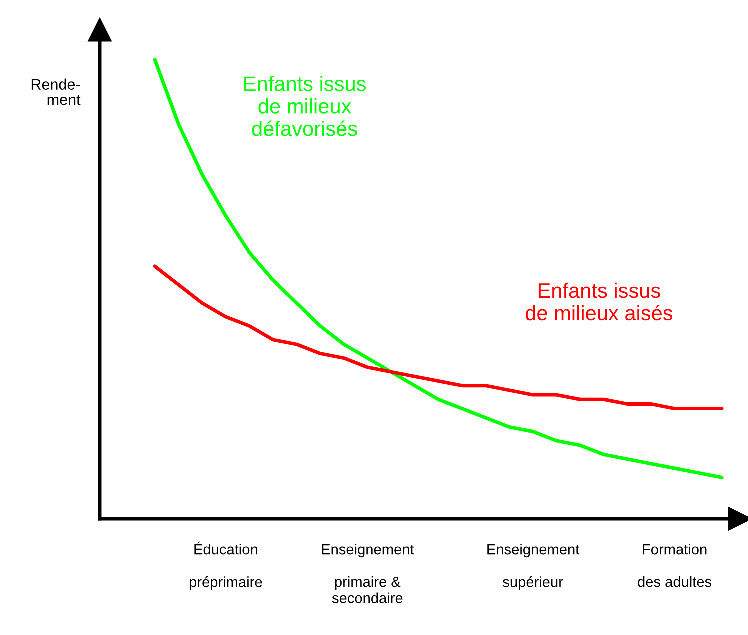  I want to click on text: Enfants issus de milieux aisés, so click(599, 301).